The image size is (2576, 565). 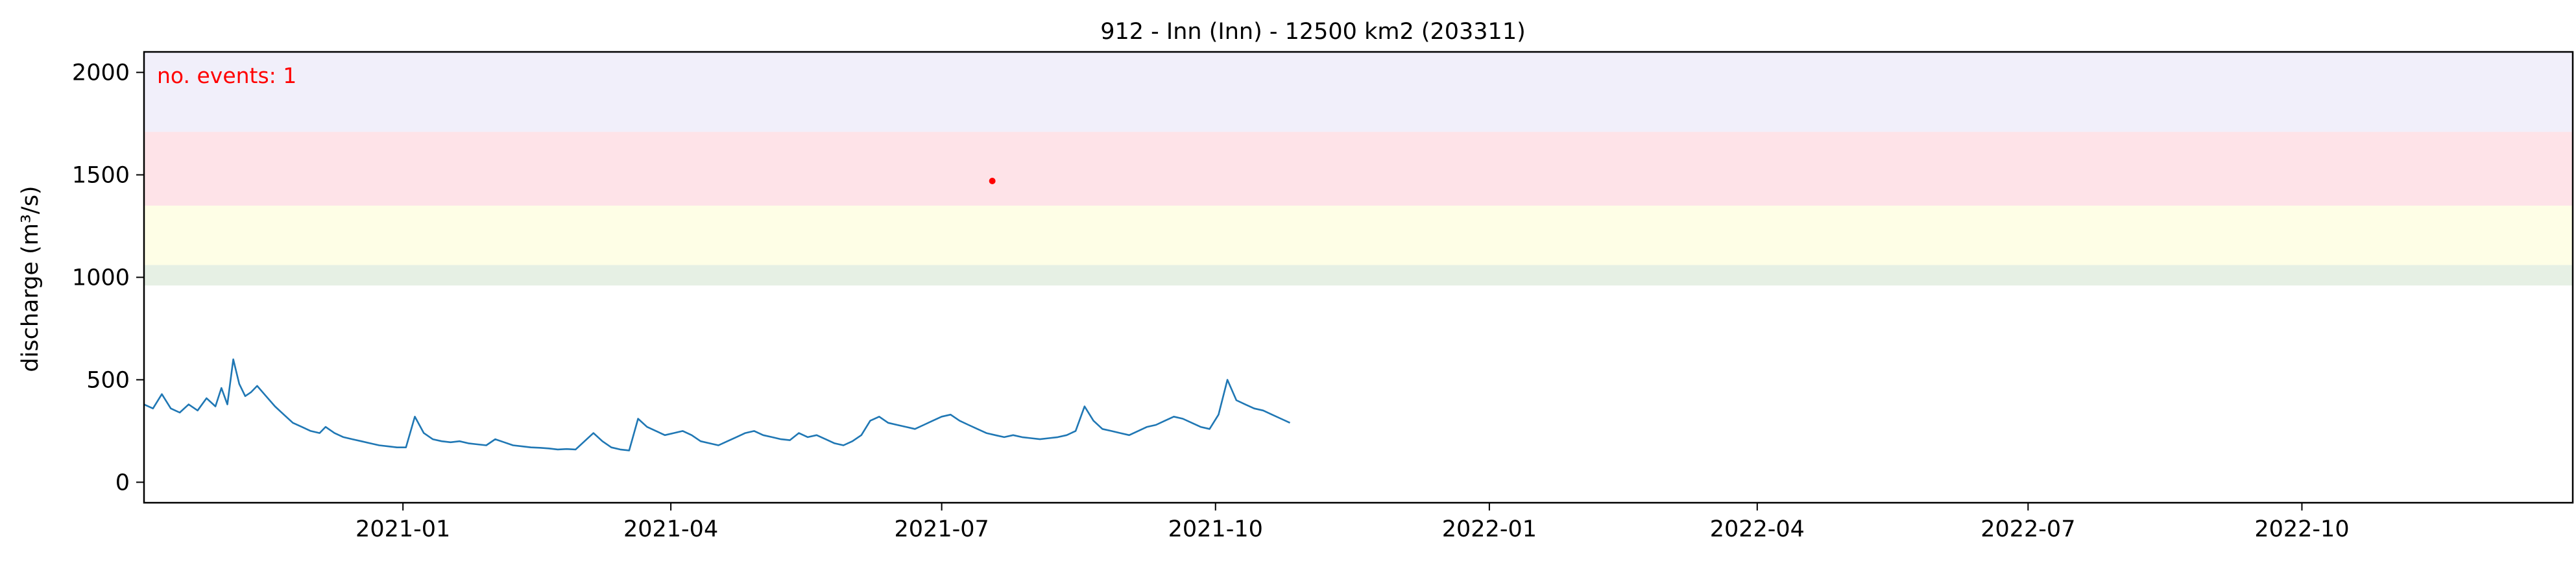 What do you see at coordinates (101, 278) in the screenshot?
I see `y-tick-label: 1000` at bounding box center [101, 278].